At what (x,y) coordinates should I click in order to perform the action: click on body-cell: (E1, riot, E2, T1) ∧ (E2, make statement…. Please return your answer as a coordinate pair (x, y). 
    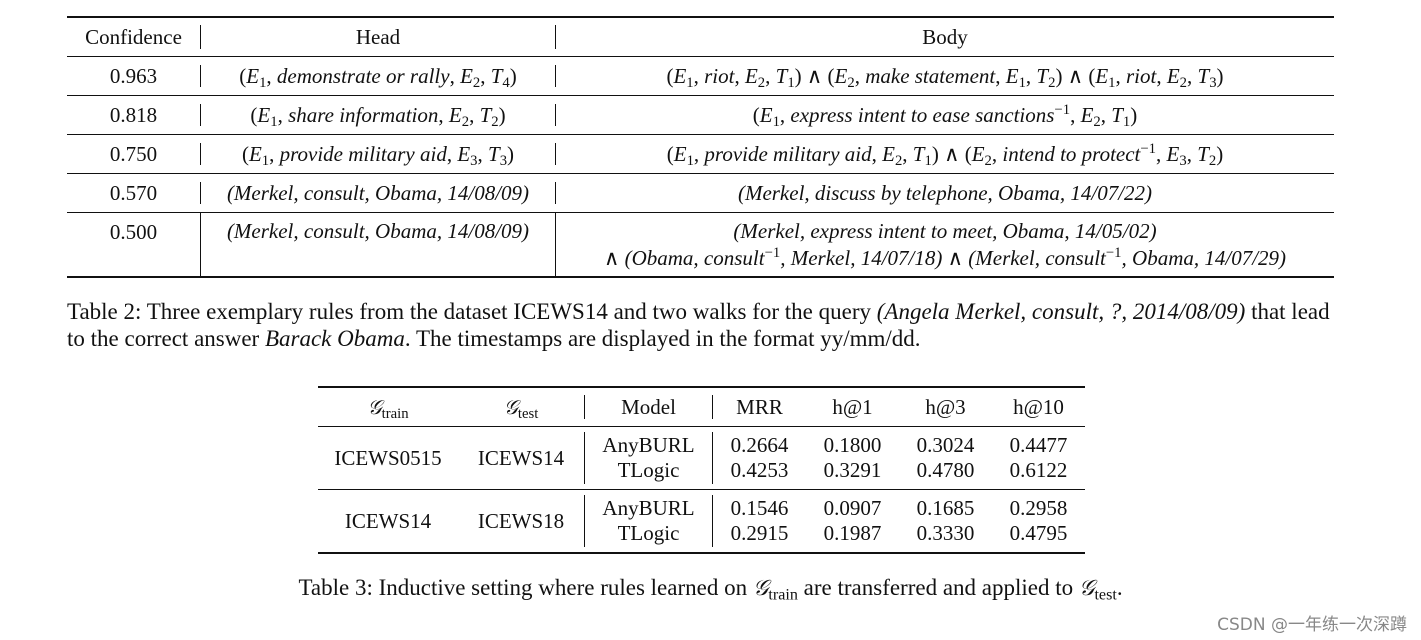
    Looking at the image, I should click on (945, 77).